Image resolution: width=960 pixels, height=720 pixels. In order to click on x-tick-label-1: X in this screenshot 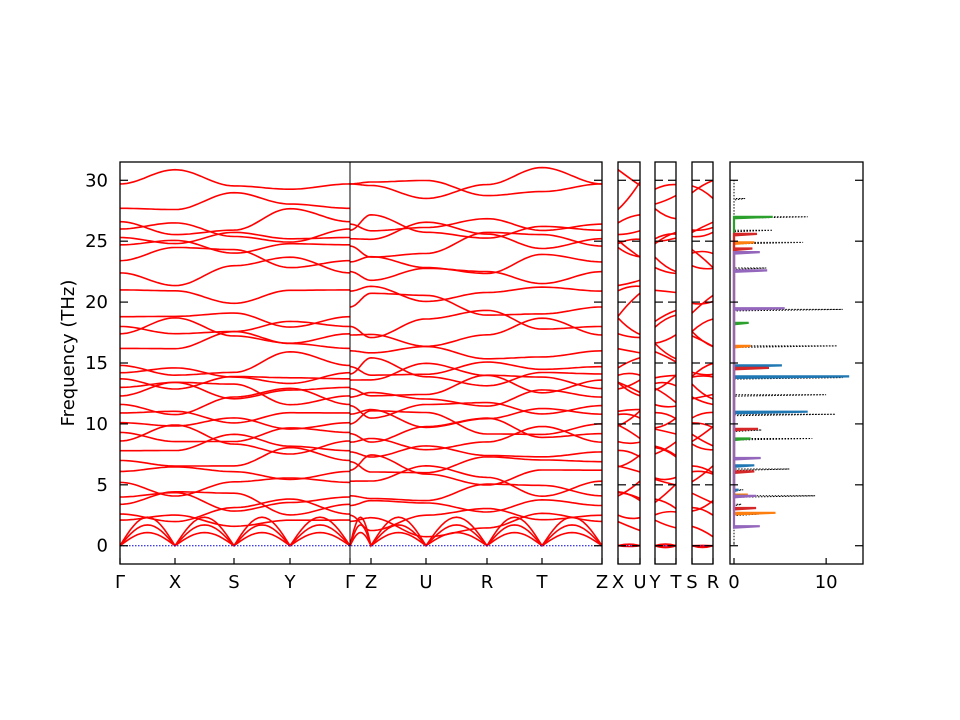, I will do `click(175, 582)`.